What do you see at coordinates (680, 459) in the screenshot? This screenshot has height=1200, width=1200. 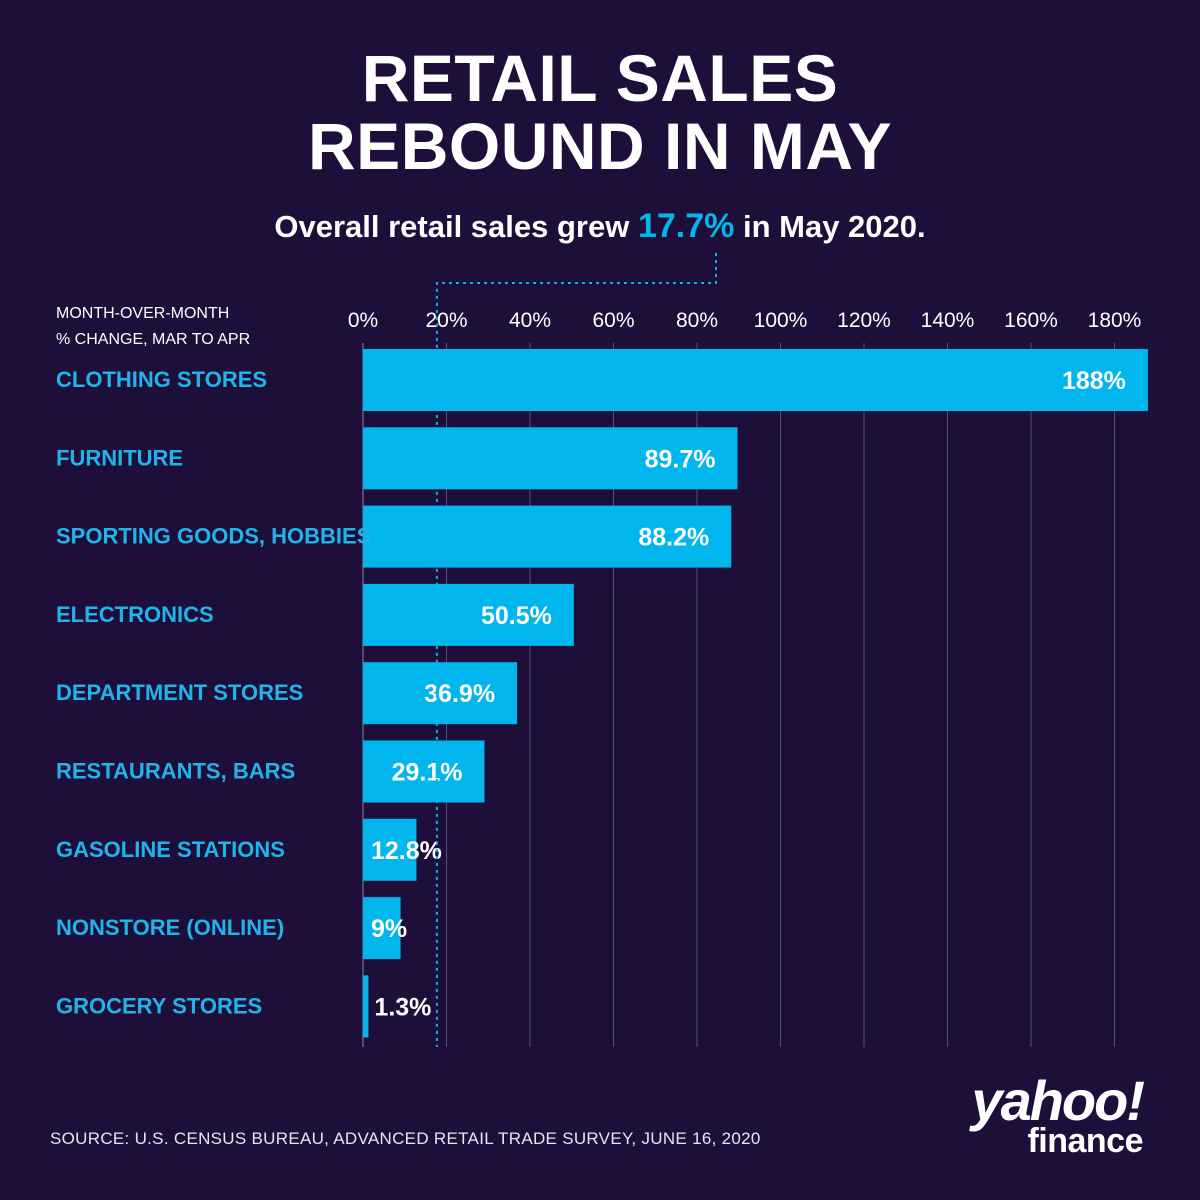 I see `data-label: 89.7%` at bounding box center [680, 459].